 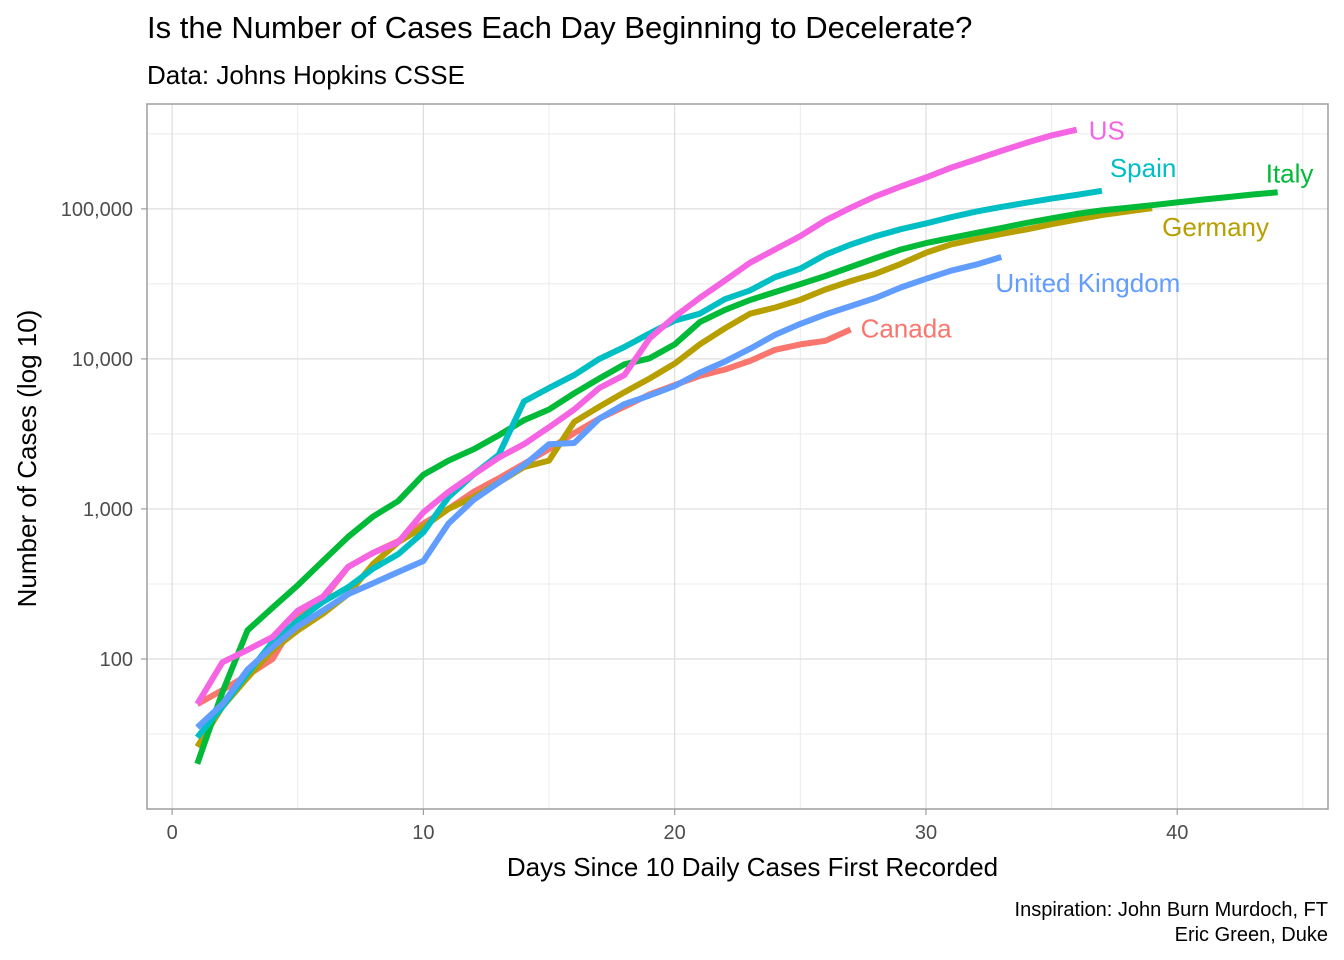 What do you see at coordinates (1087, 283) in the screenshot?
I see `series-label-united-kingdom: United Kingdom` at bounding box center [1087, 283].